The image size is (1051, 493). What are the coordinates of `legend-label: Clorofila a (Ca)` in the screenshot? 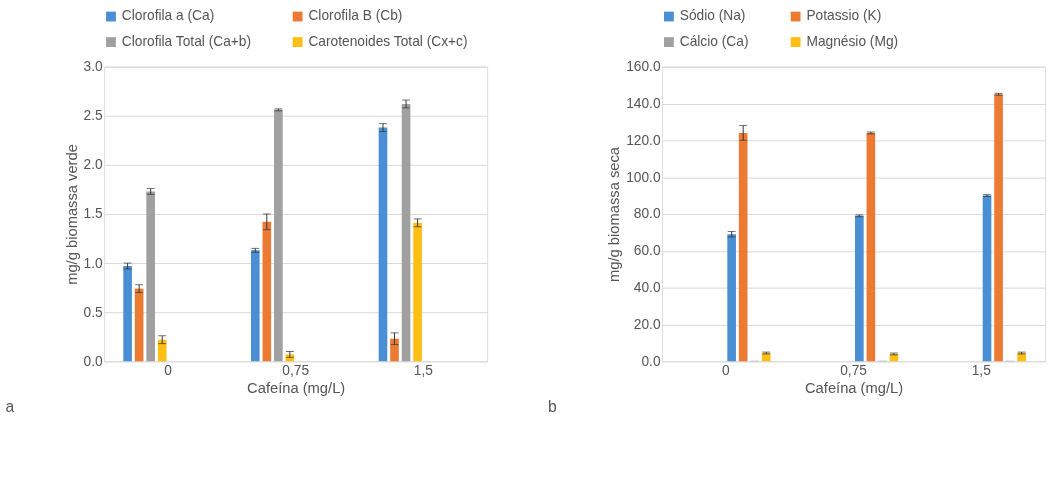 It's located at (168, 16).